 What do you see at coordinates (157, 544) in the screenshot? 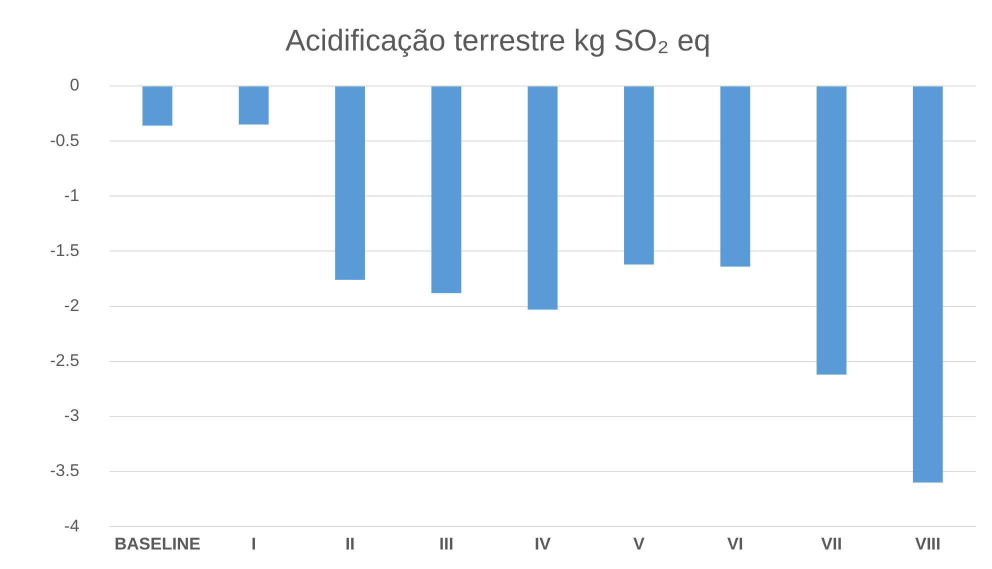
I see `x-tick-label: BASELINE` at bounding box center [157, 544].